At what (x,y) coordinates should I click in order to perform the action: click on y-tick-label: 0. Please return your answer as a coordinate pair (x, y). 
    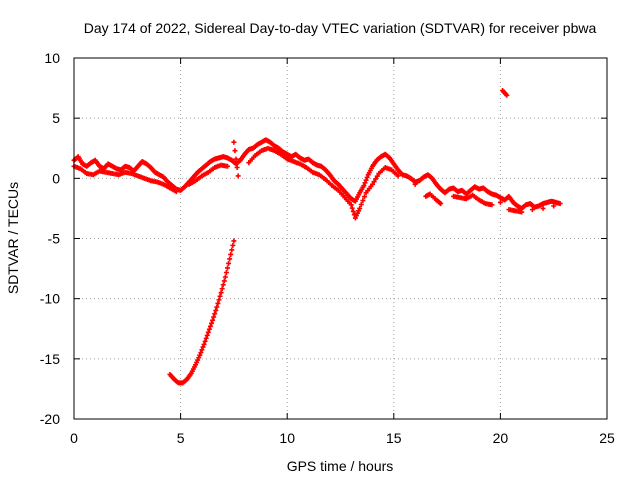
    Looking at the image, I should click on (56, 178).